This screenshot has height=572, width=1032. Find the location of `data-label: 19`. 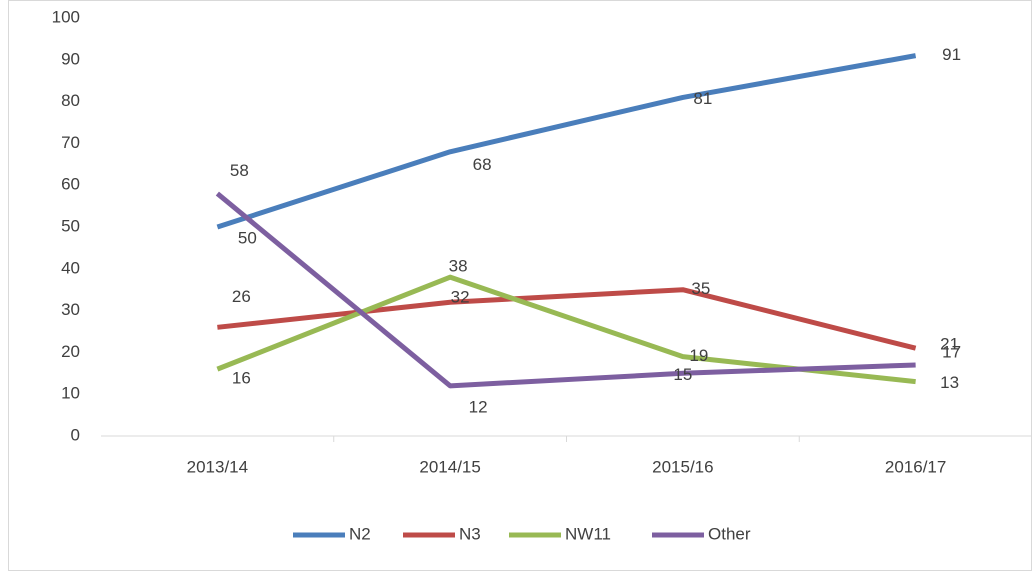

data-label: 19 is located at coordinates (698, 355).